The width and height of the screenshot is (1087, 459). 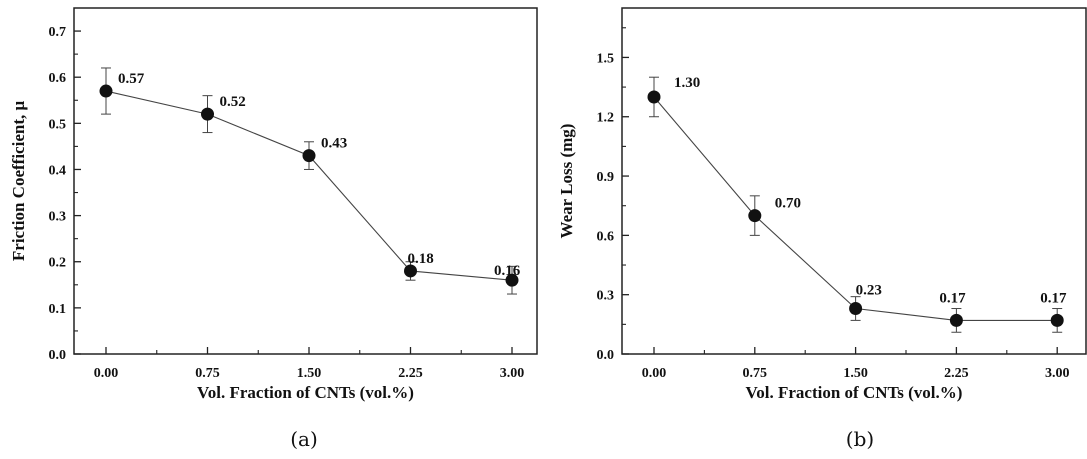 I want to click on y-tick-label: 1.5, so click(x=606, y=58).